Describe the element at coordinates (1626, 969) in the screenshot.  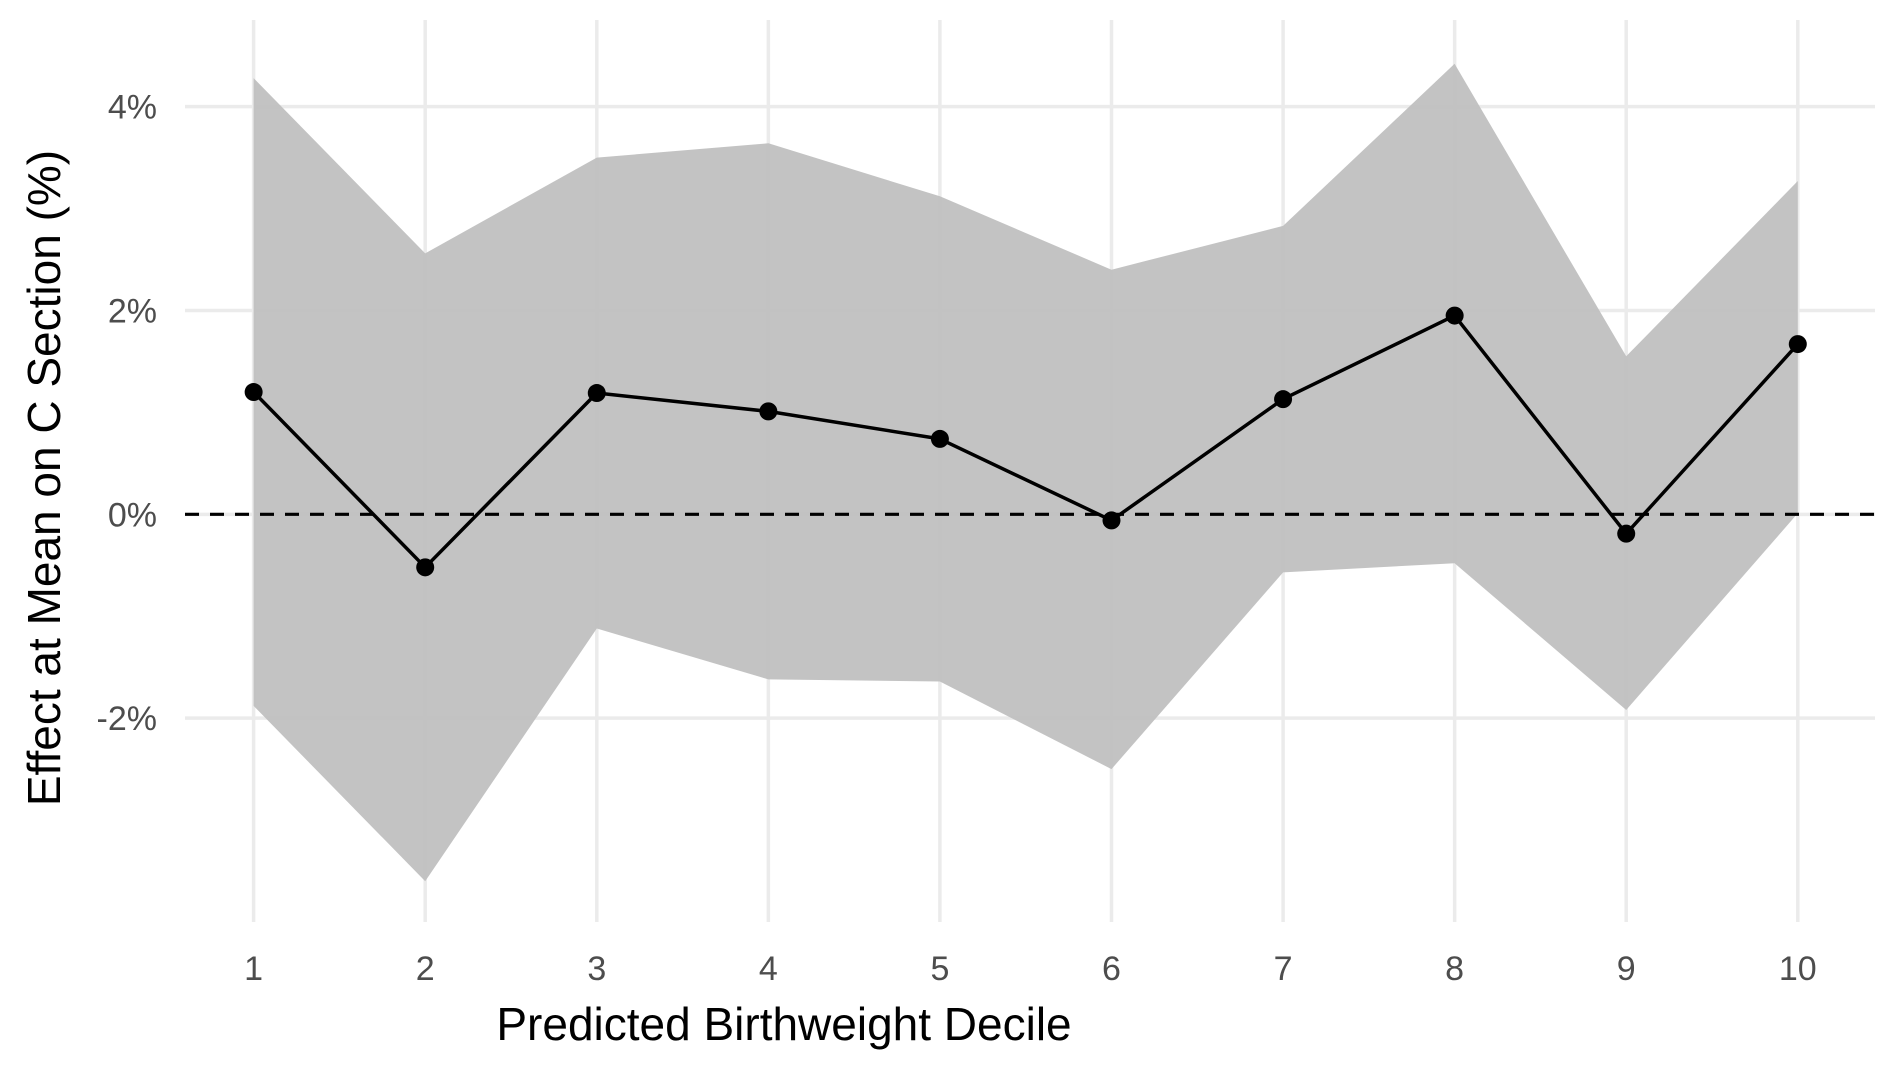
I see `x-tick-label: 9` at that location.